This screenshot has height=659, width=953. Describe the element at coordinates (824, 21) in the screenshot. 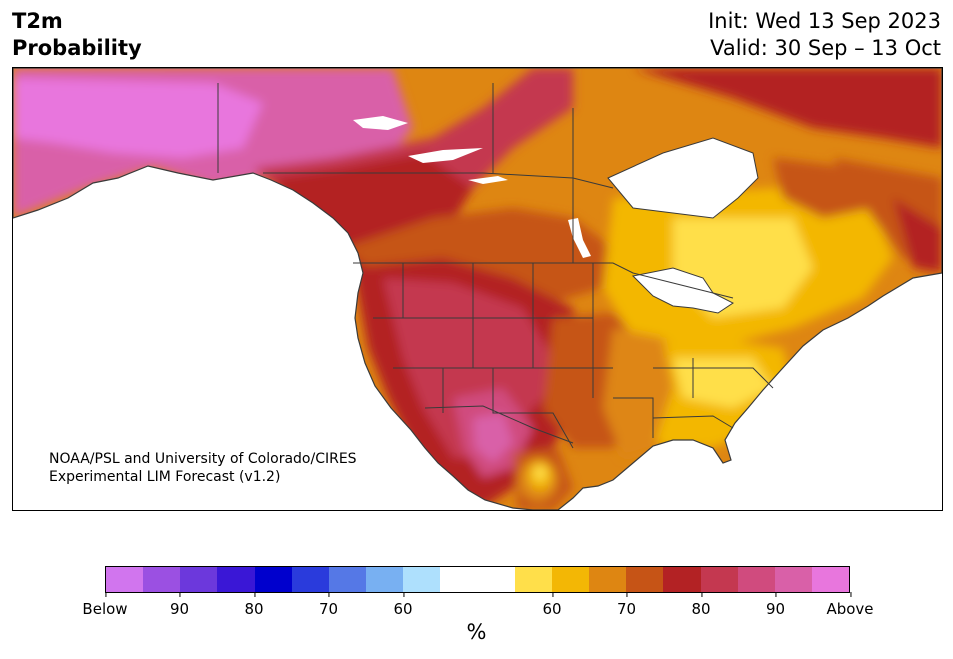

I see `init-date: Init: Wed 13 Sep 2023` at that location.